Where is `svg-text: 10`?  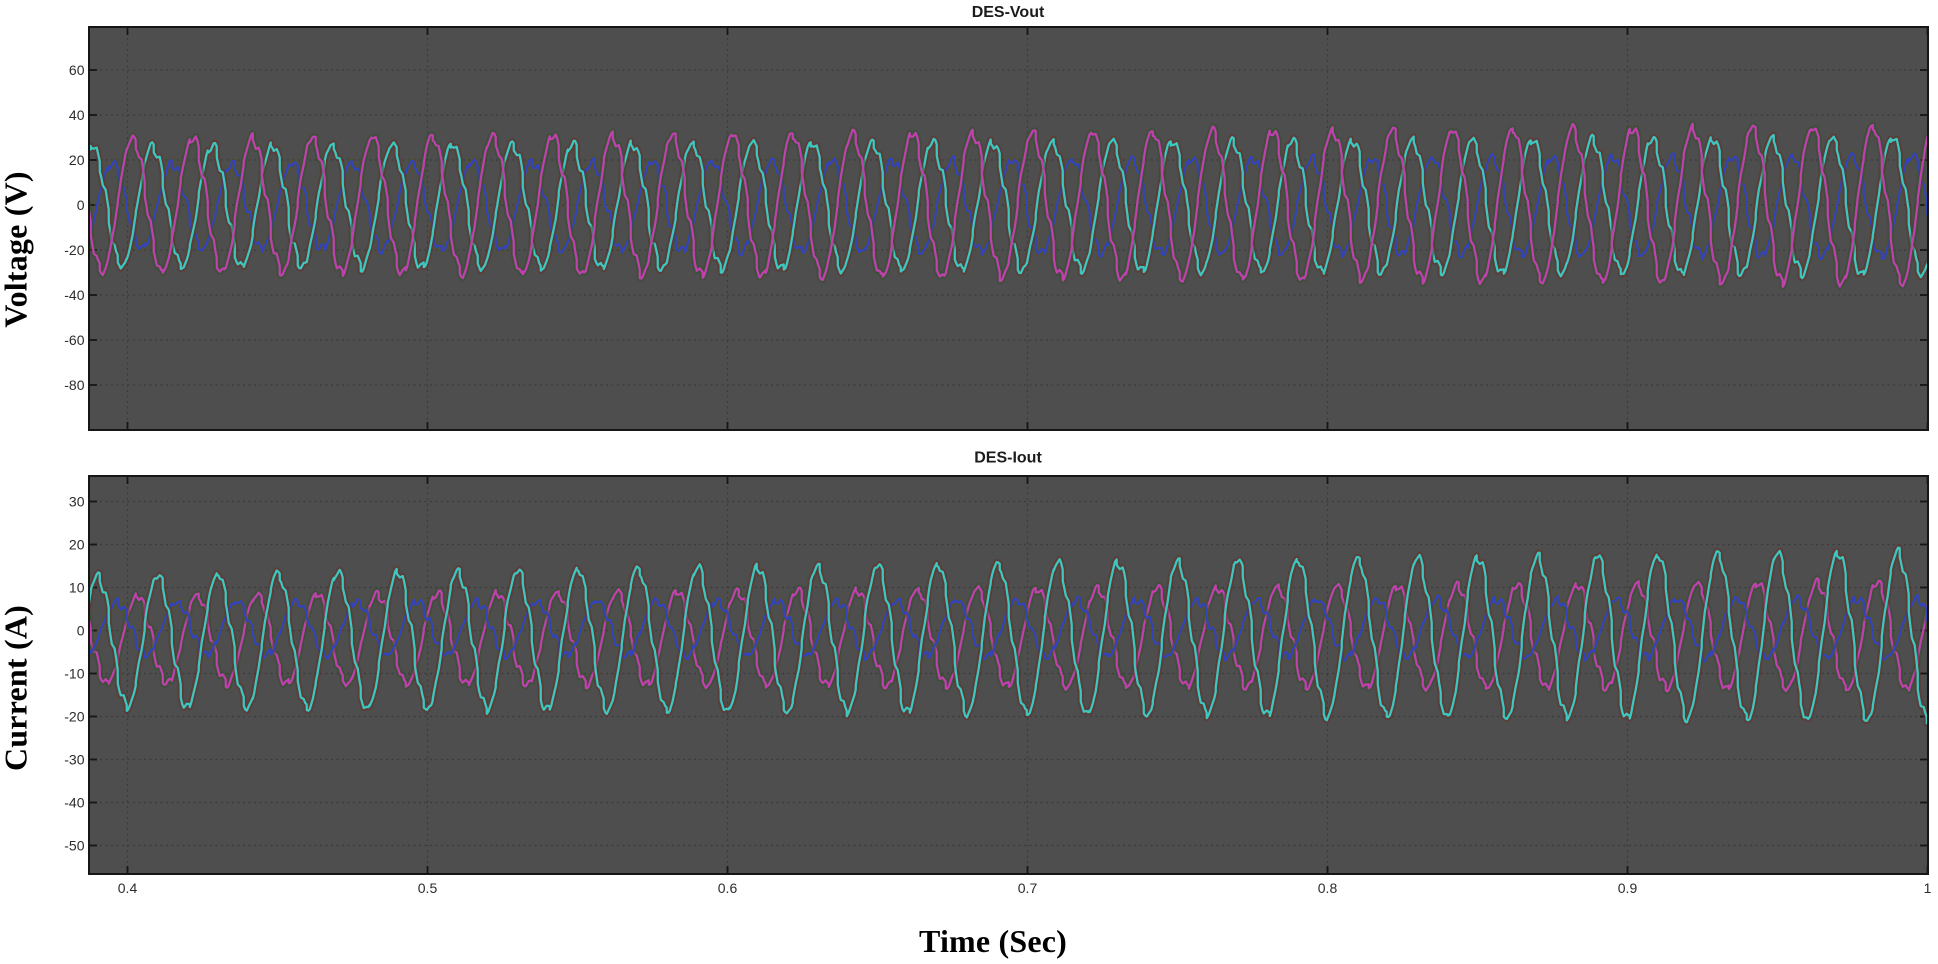 svg-text: 10 is located at coordinates (77, 588).